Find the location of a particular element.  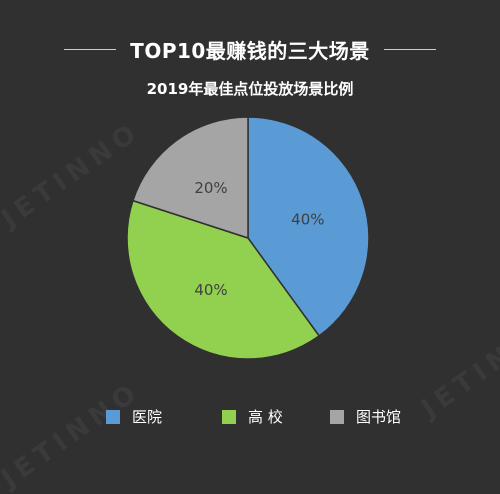

chart-title: 2019年最佳点位投放场景比例 is located at coordinates (250, 89).